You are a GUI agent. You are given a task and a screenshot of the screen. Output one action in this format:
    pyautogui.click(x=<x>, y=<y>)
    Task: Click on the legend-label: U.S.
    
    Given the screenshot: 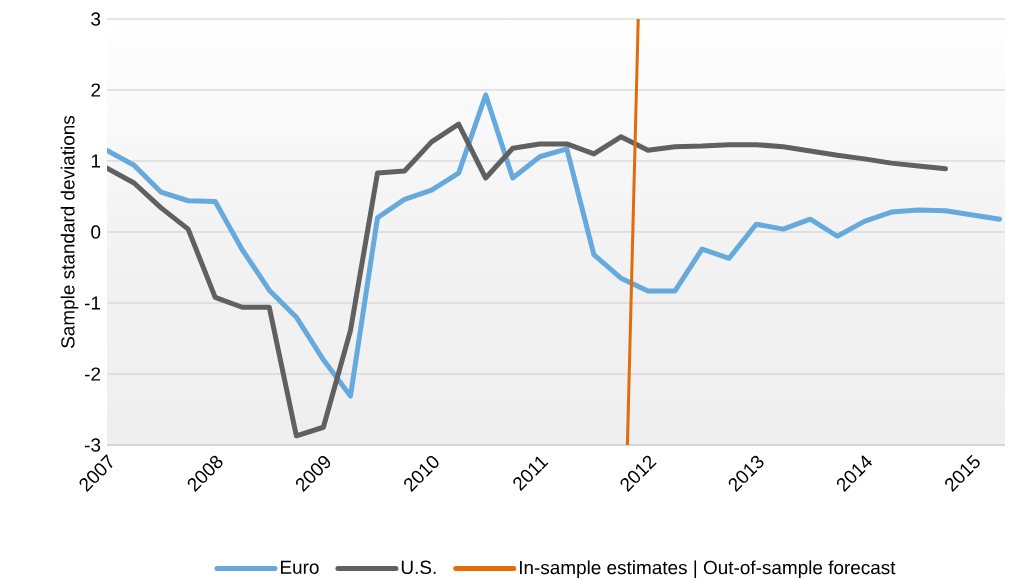 What is the action you would take?
    pyautogui.click(x=418, y=567)
    